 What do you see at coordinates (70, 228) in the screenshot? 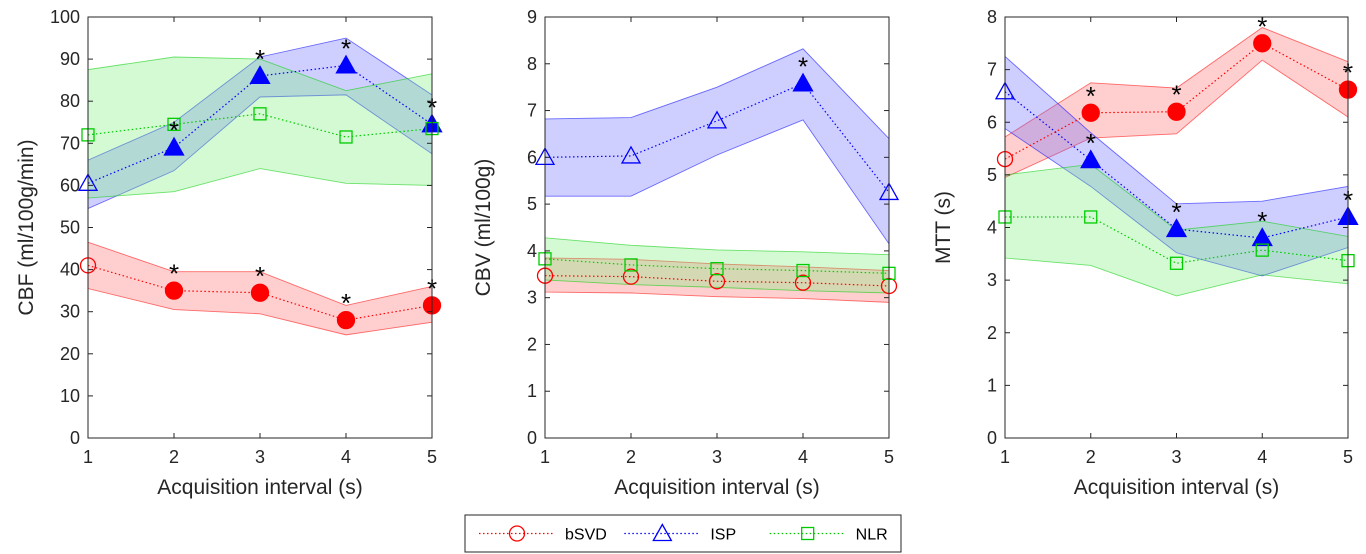
I see `y-tick-label: 50` at bounding box center [70, 228].